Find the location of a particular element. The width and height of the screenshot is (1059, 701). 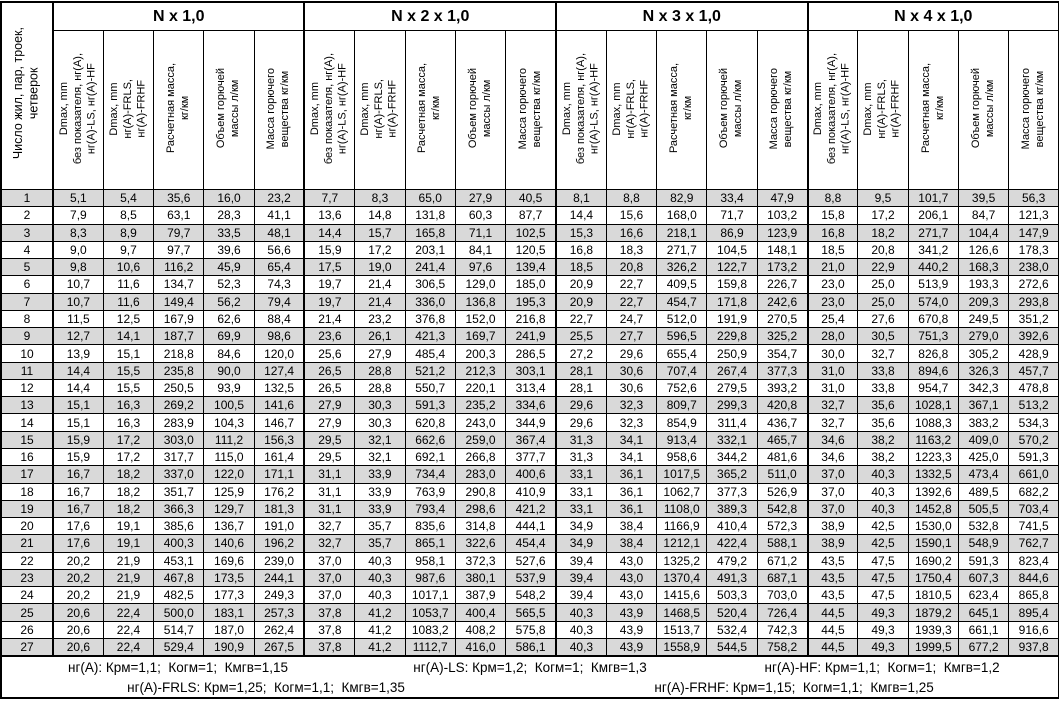

table-cell: 290,8 is located at coordinates (480, 491).